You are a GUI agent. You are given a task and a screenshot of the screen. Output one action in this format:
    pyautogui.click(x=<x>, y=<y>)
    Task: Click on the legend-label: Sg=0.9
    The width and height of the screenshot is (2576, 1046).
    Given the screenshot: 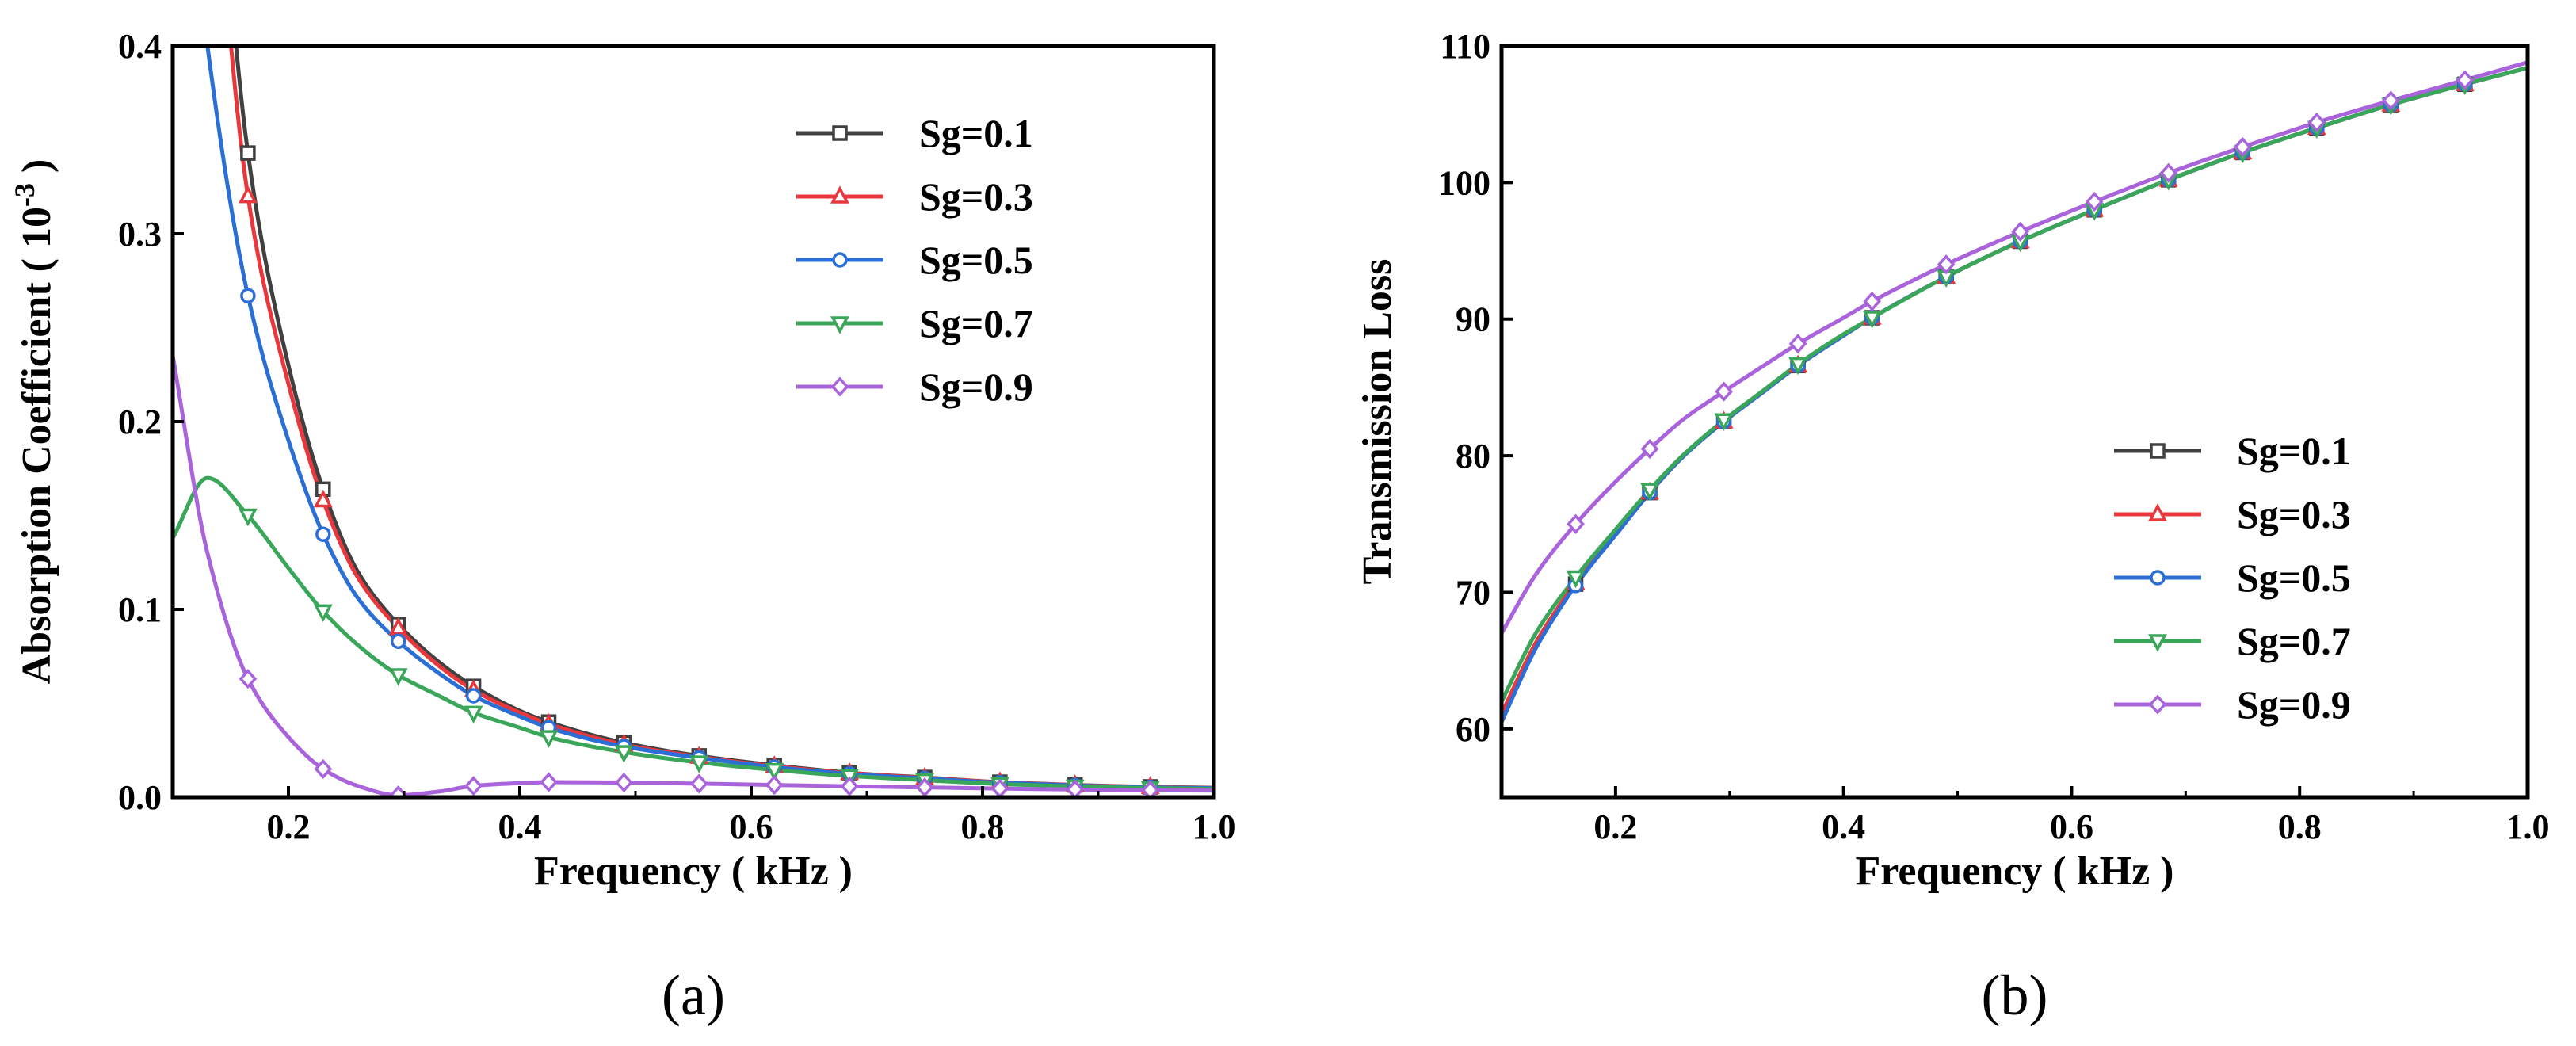 What is the action you would take?
    pyautogui.click(x=2294, y=704)
    